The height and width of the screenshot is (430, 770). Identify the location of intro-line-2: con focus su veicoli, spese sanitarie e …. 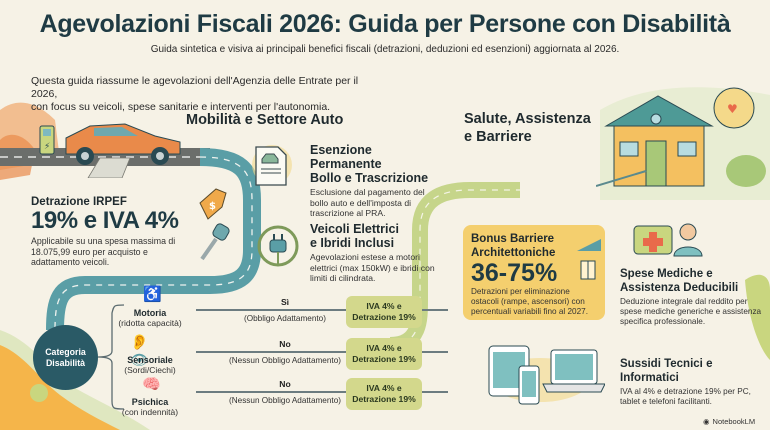
(181, 107).